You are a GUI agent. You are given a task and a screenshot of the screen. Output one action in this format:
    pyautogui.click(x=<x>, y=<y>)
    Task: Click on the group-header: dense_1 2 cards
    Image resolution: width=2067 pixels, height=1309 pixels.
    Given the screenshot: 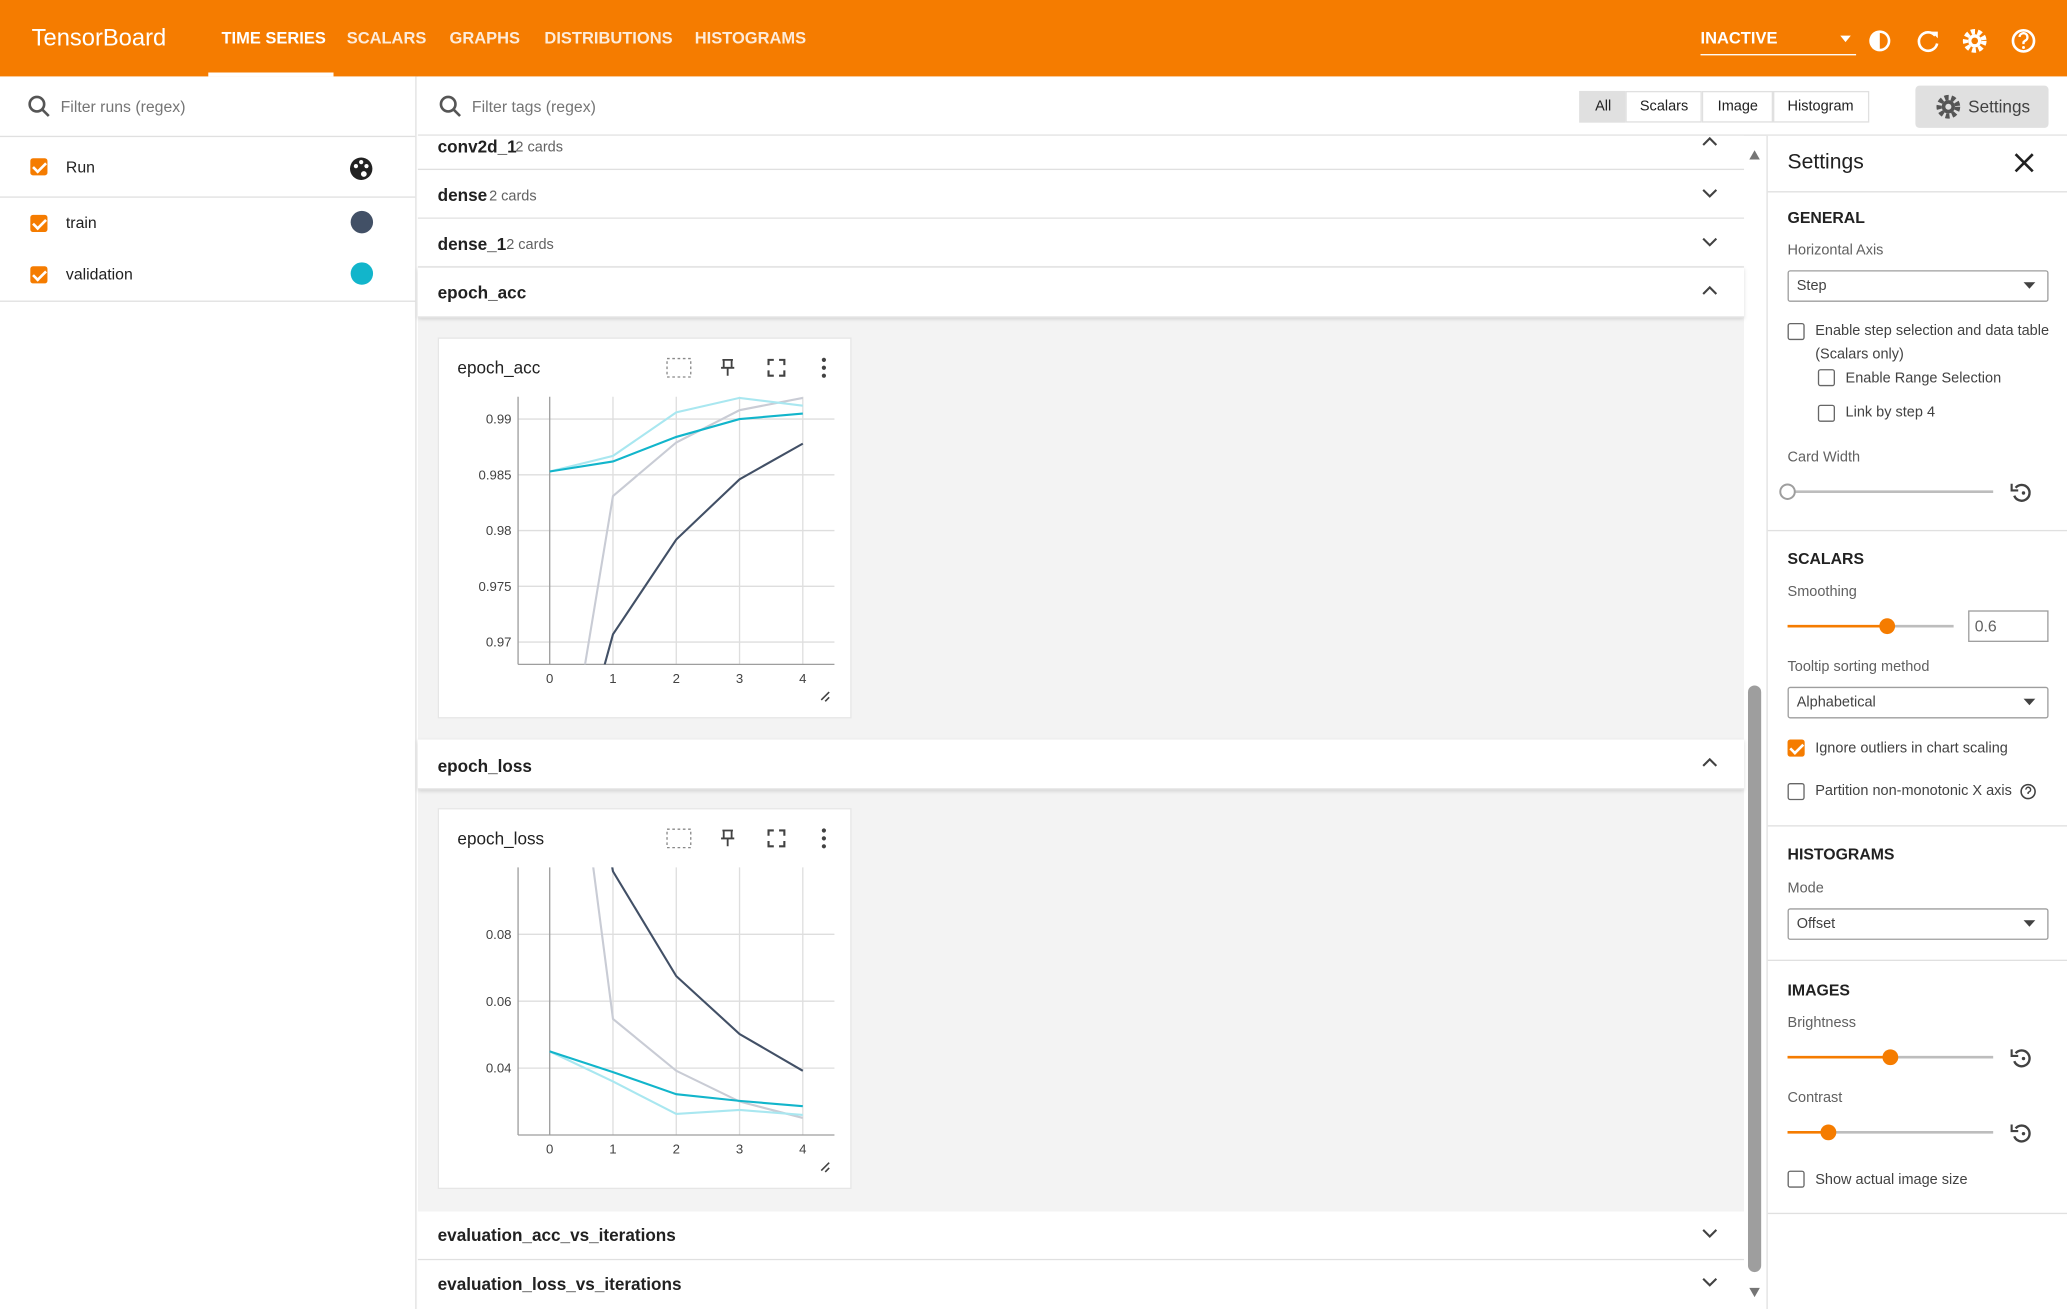 What is the action you would take?
    pyautogui.click(x=1081, y=243)
    